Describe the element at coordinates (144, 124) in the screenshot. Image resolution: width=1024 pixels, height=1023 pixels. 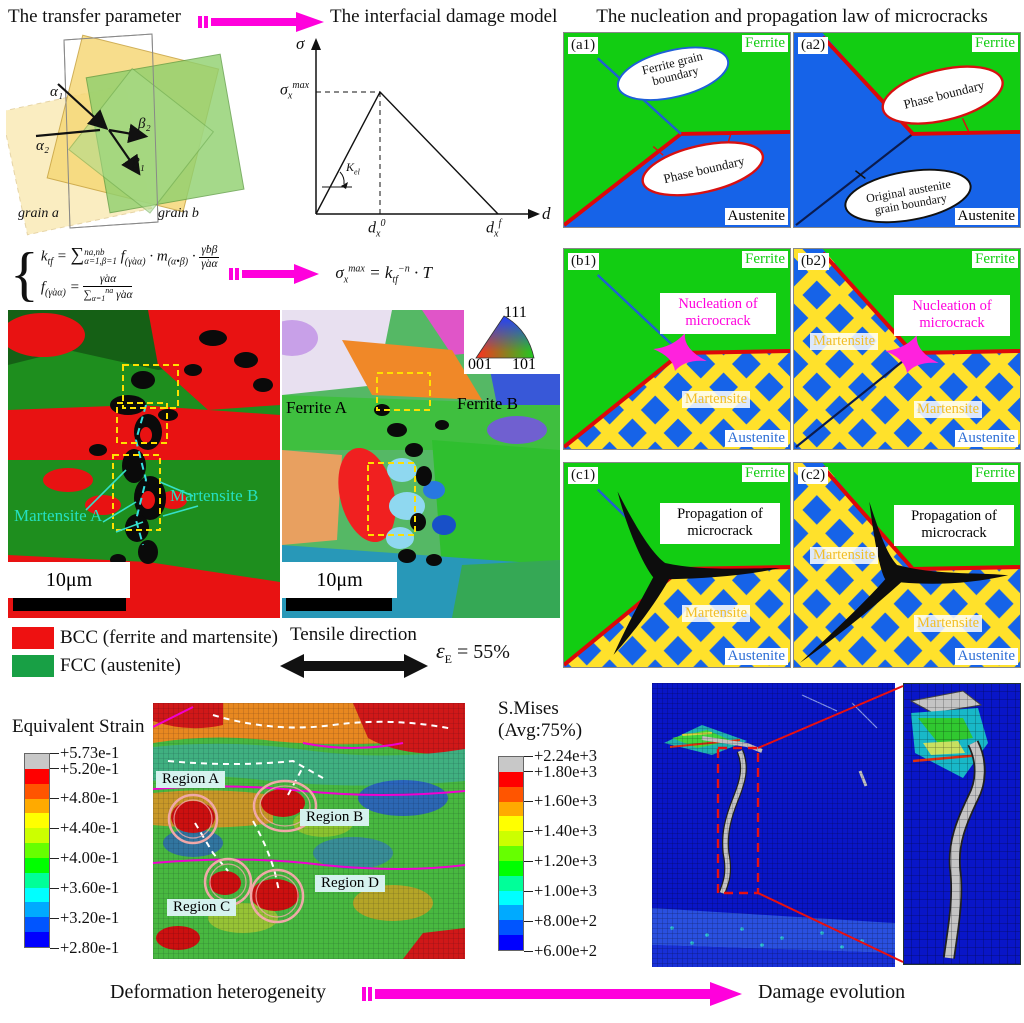
I see `beta2-label: β₂` at that location.